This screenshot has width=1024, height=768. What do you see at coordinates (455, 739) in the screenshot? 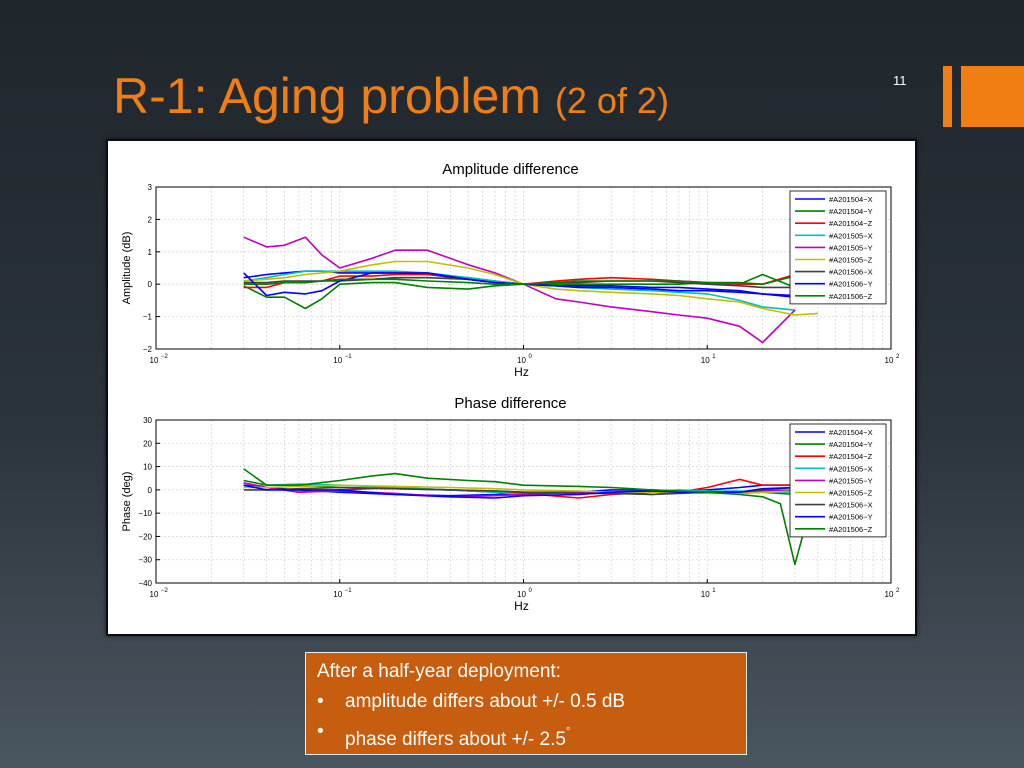
I see `callout-bullet-phase-text: phase differs about +/- 2.5` at bounding box center [455, 739].